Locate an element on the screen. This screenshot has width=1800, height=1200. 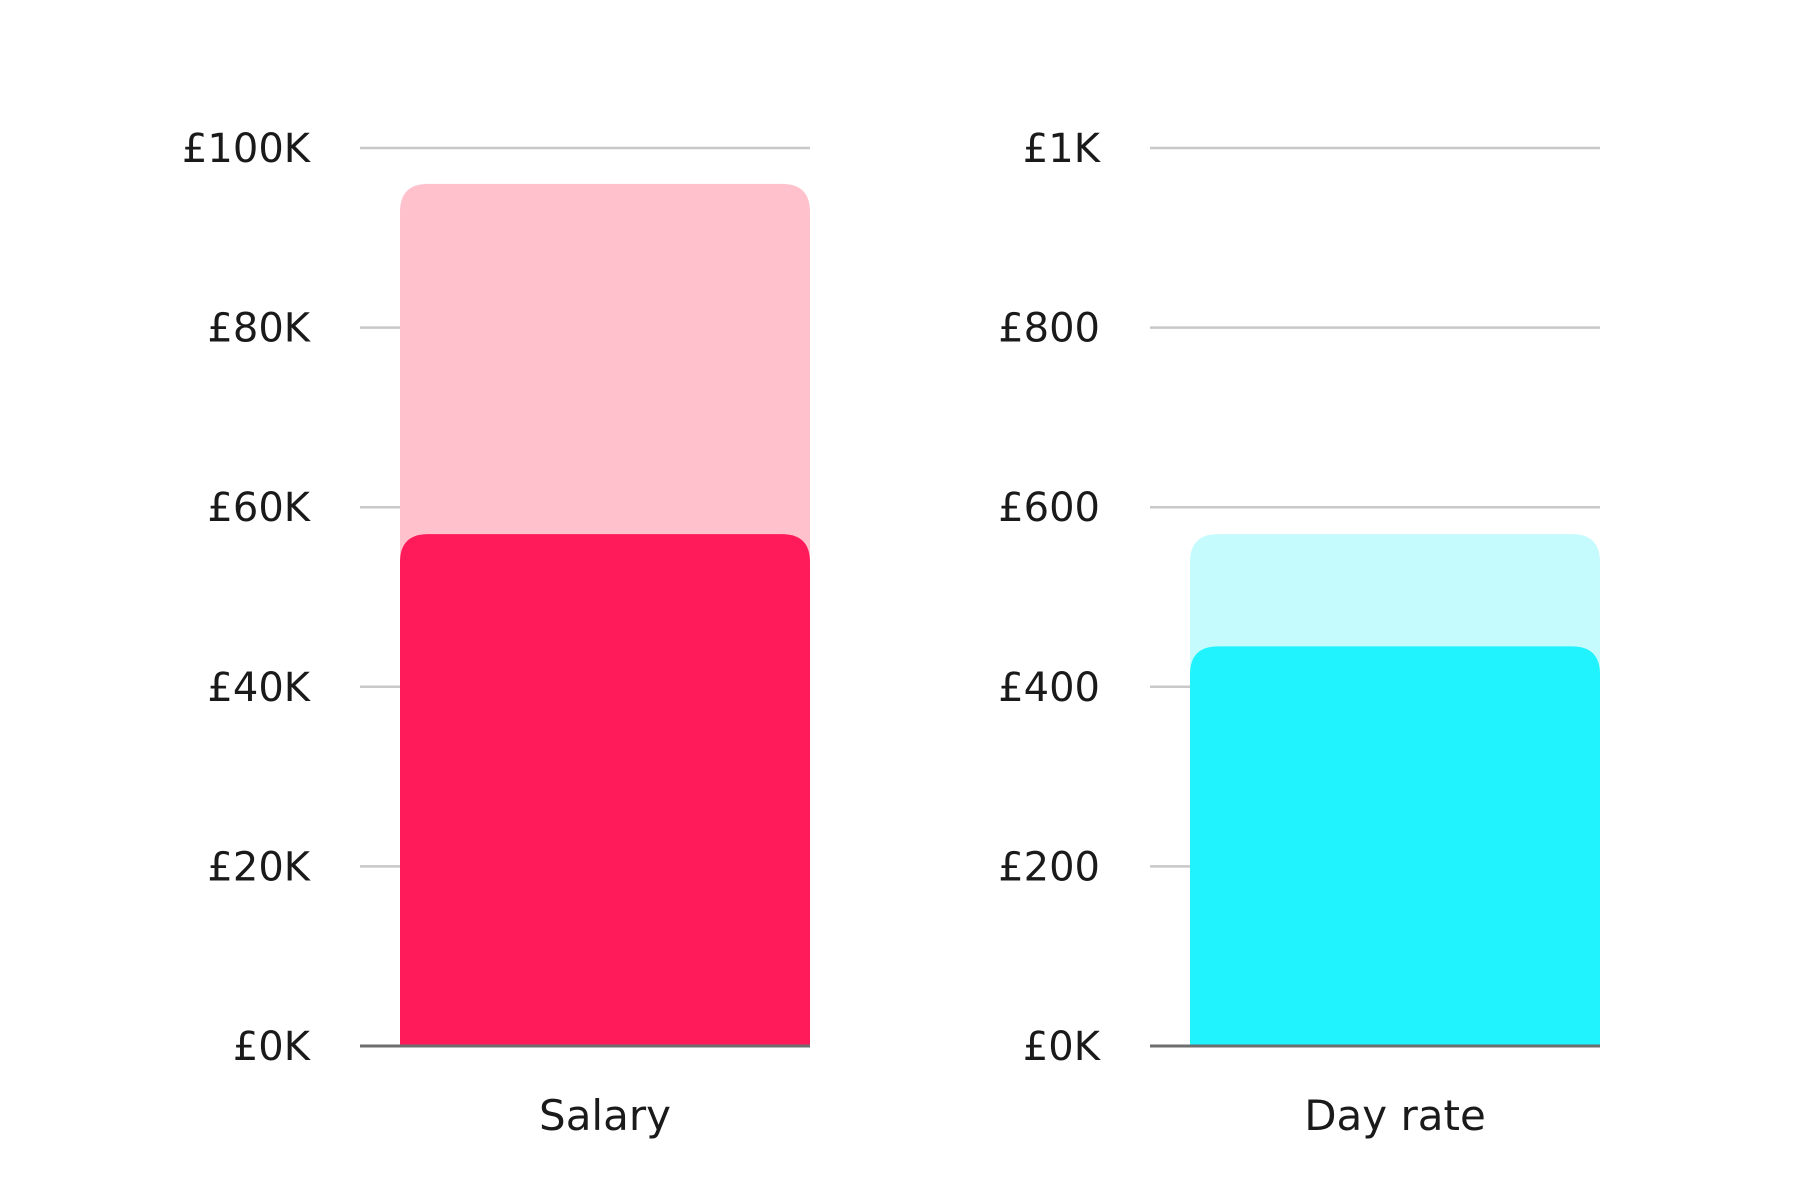
y-tick-label-0-1: £20K is located at coordinates (259, 867).